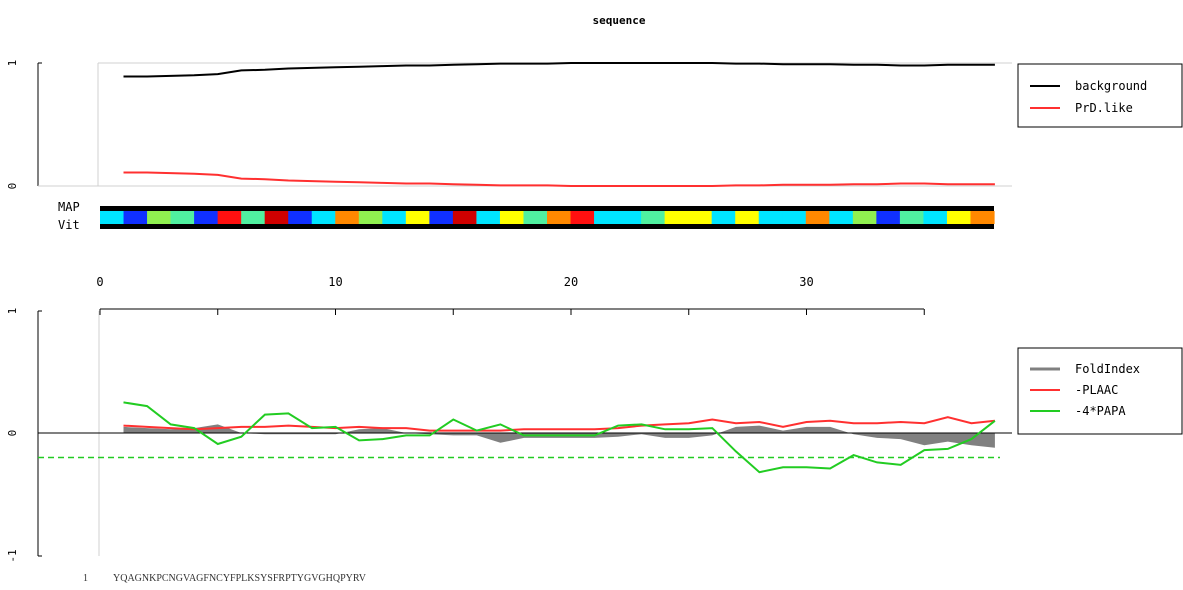 This screenshot has height=590, width=1183. I want to click on track-label-vit: Vit, so click(69, 225).